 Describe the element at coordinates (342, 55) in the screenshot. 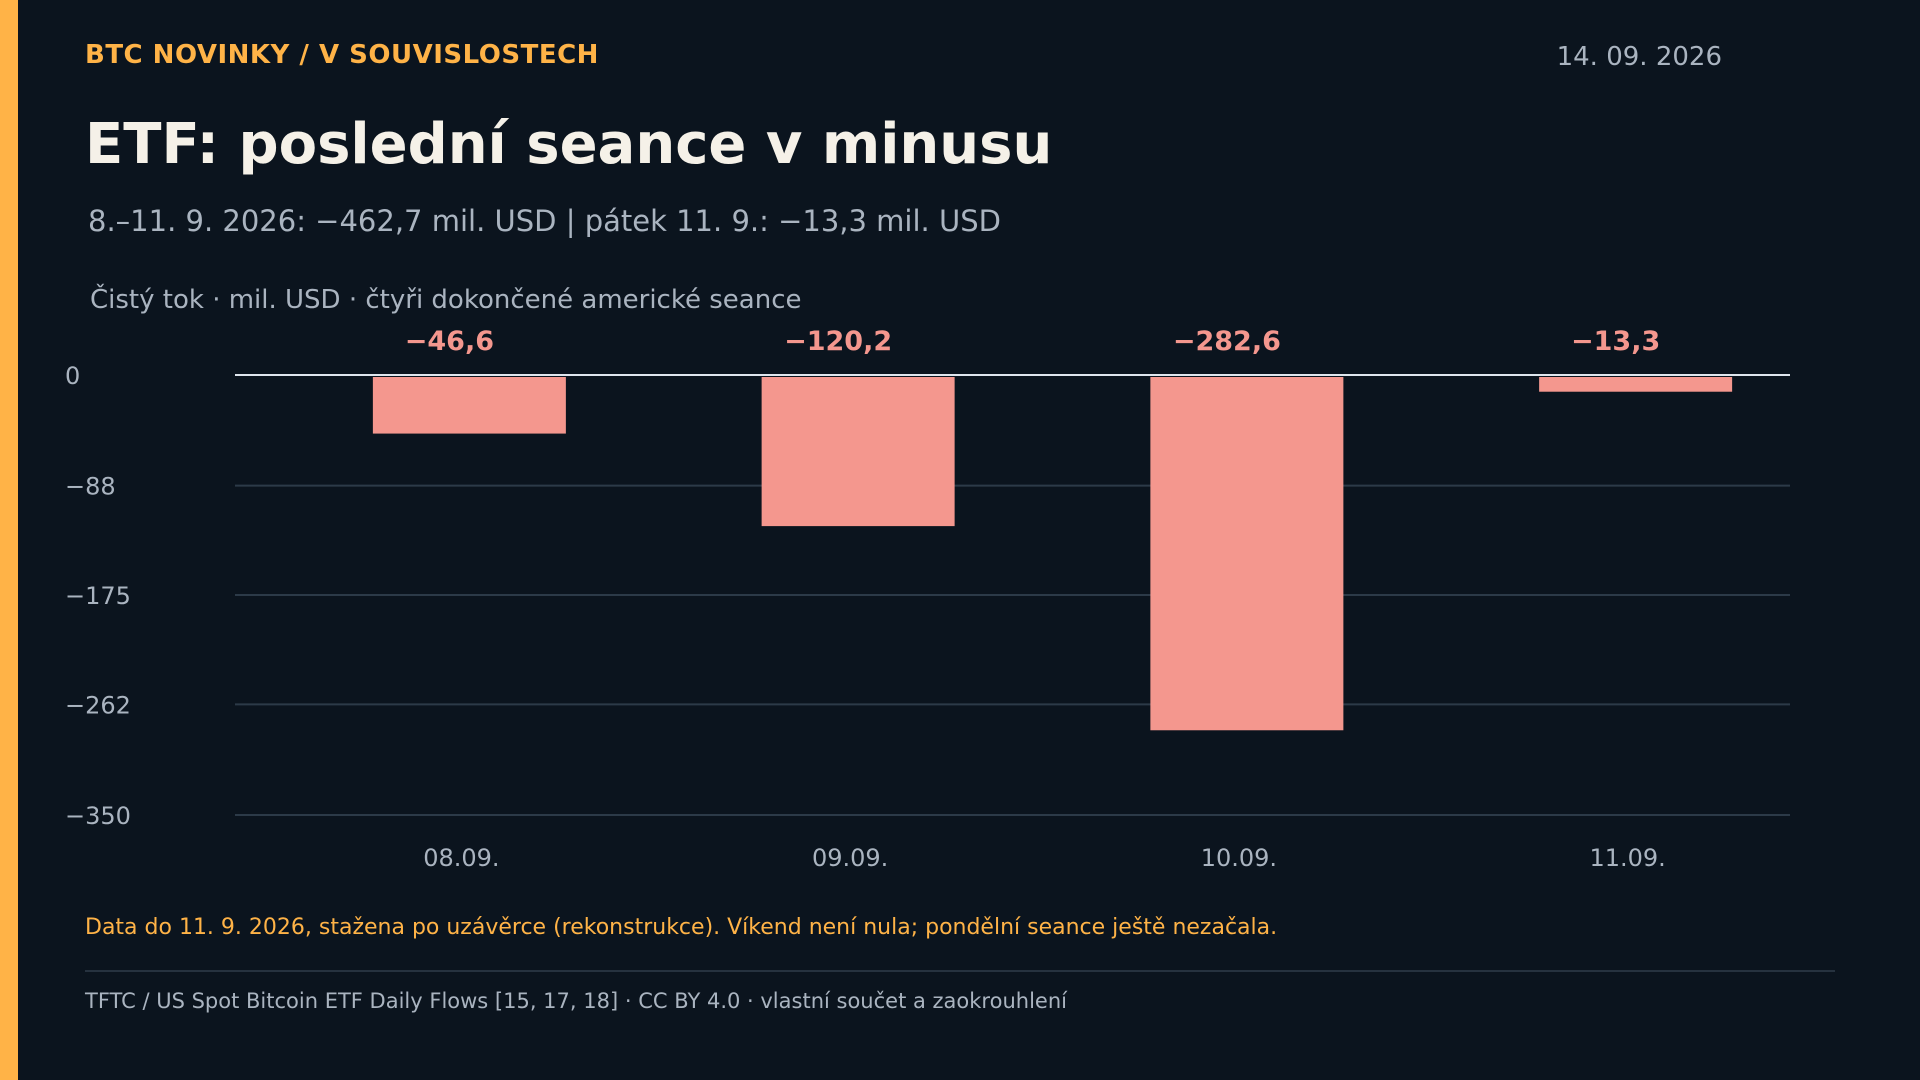

I see `section-kicker: BTC NOVINKY / V SOUVISLOSTECH` at that location.